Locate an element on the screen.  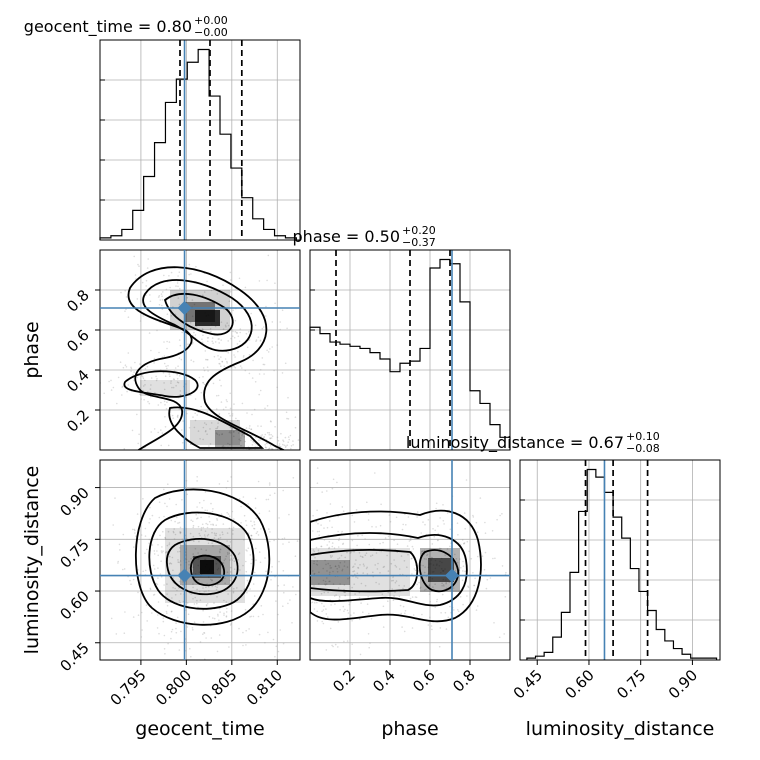
panel-title: geocent_time = 0.80 +0.00−0.00 is located at coordinates (126, 26).